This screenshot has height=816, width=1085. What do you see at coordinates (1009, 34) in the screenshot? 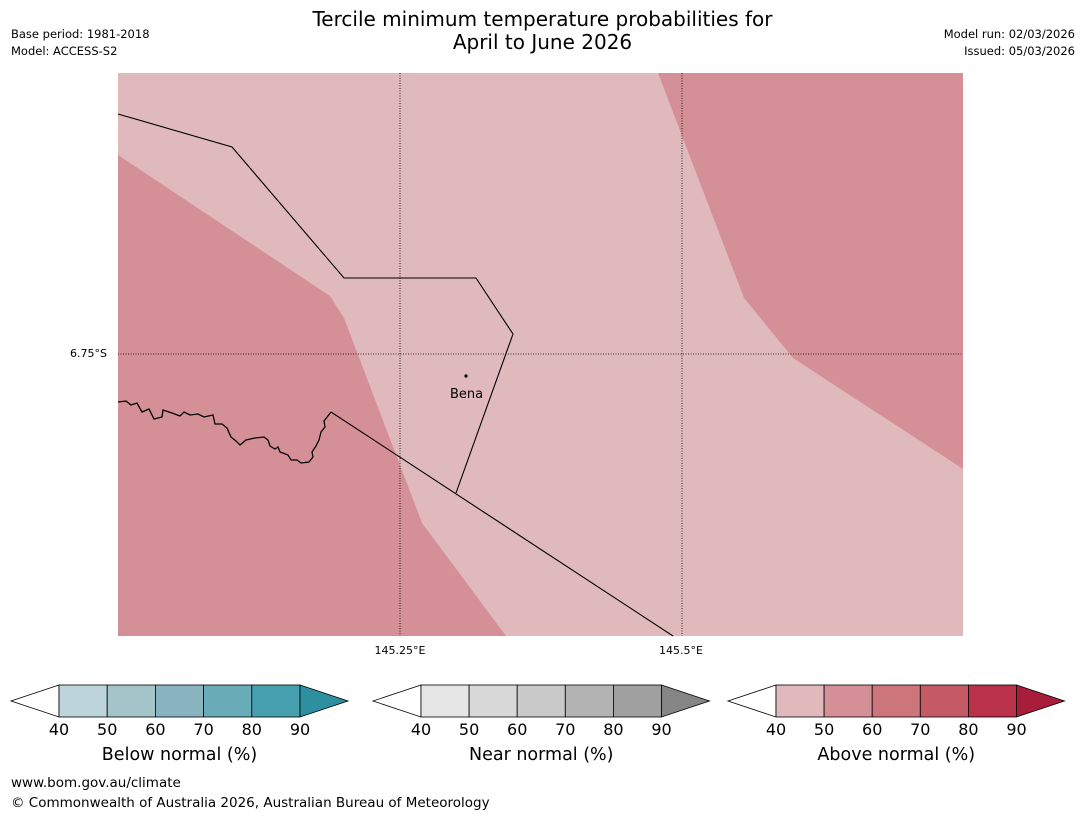
I see `model-run: Model run: 02/03/2026` at bounding box center [1009, 34].